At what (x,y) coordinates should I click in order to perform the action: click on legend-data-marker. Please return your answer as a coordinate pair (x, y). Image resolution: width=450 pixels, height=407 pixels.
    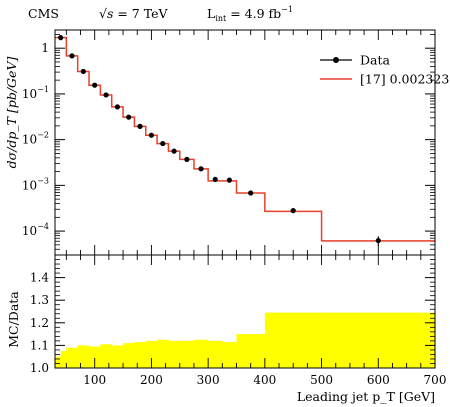
    Looking at the image, I should click on (336, 60).